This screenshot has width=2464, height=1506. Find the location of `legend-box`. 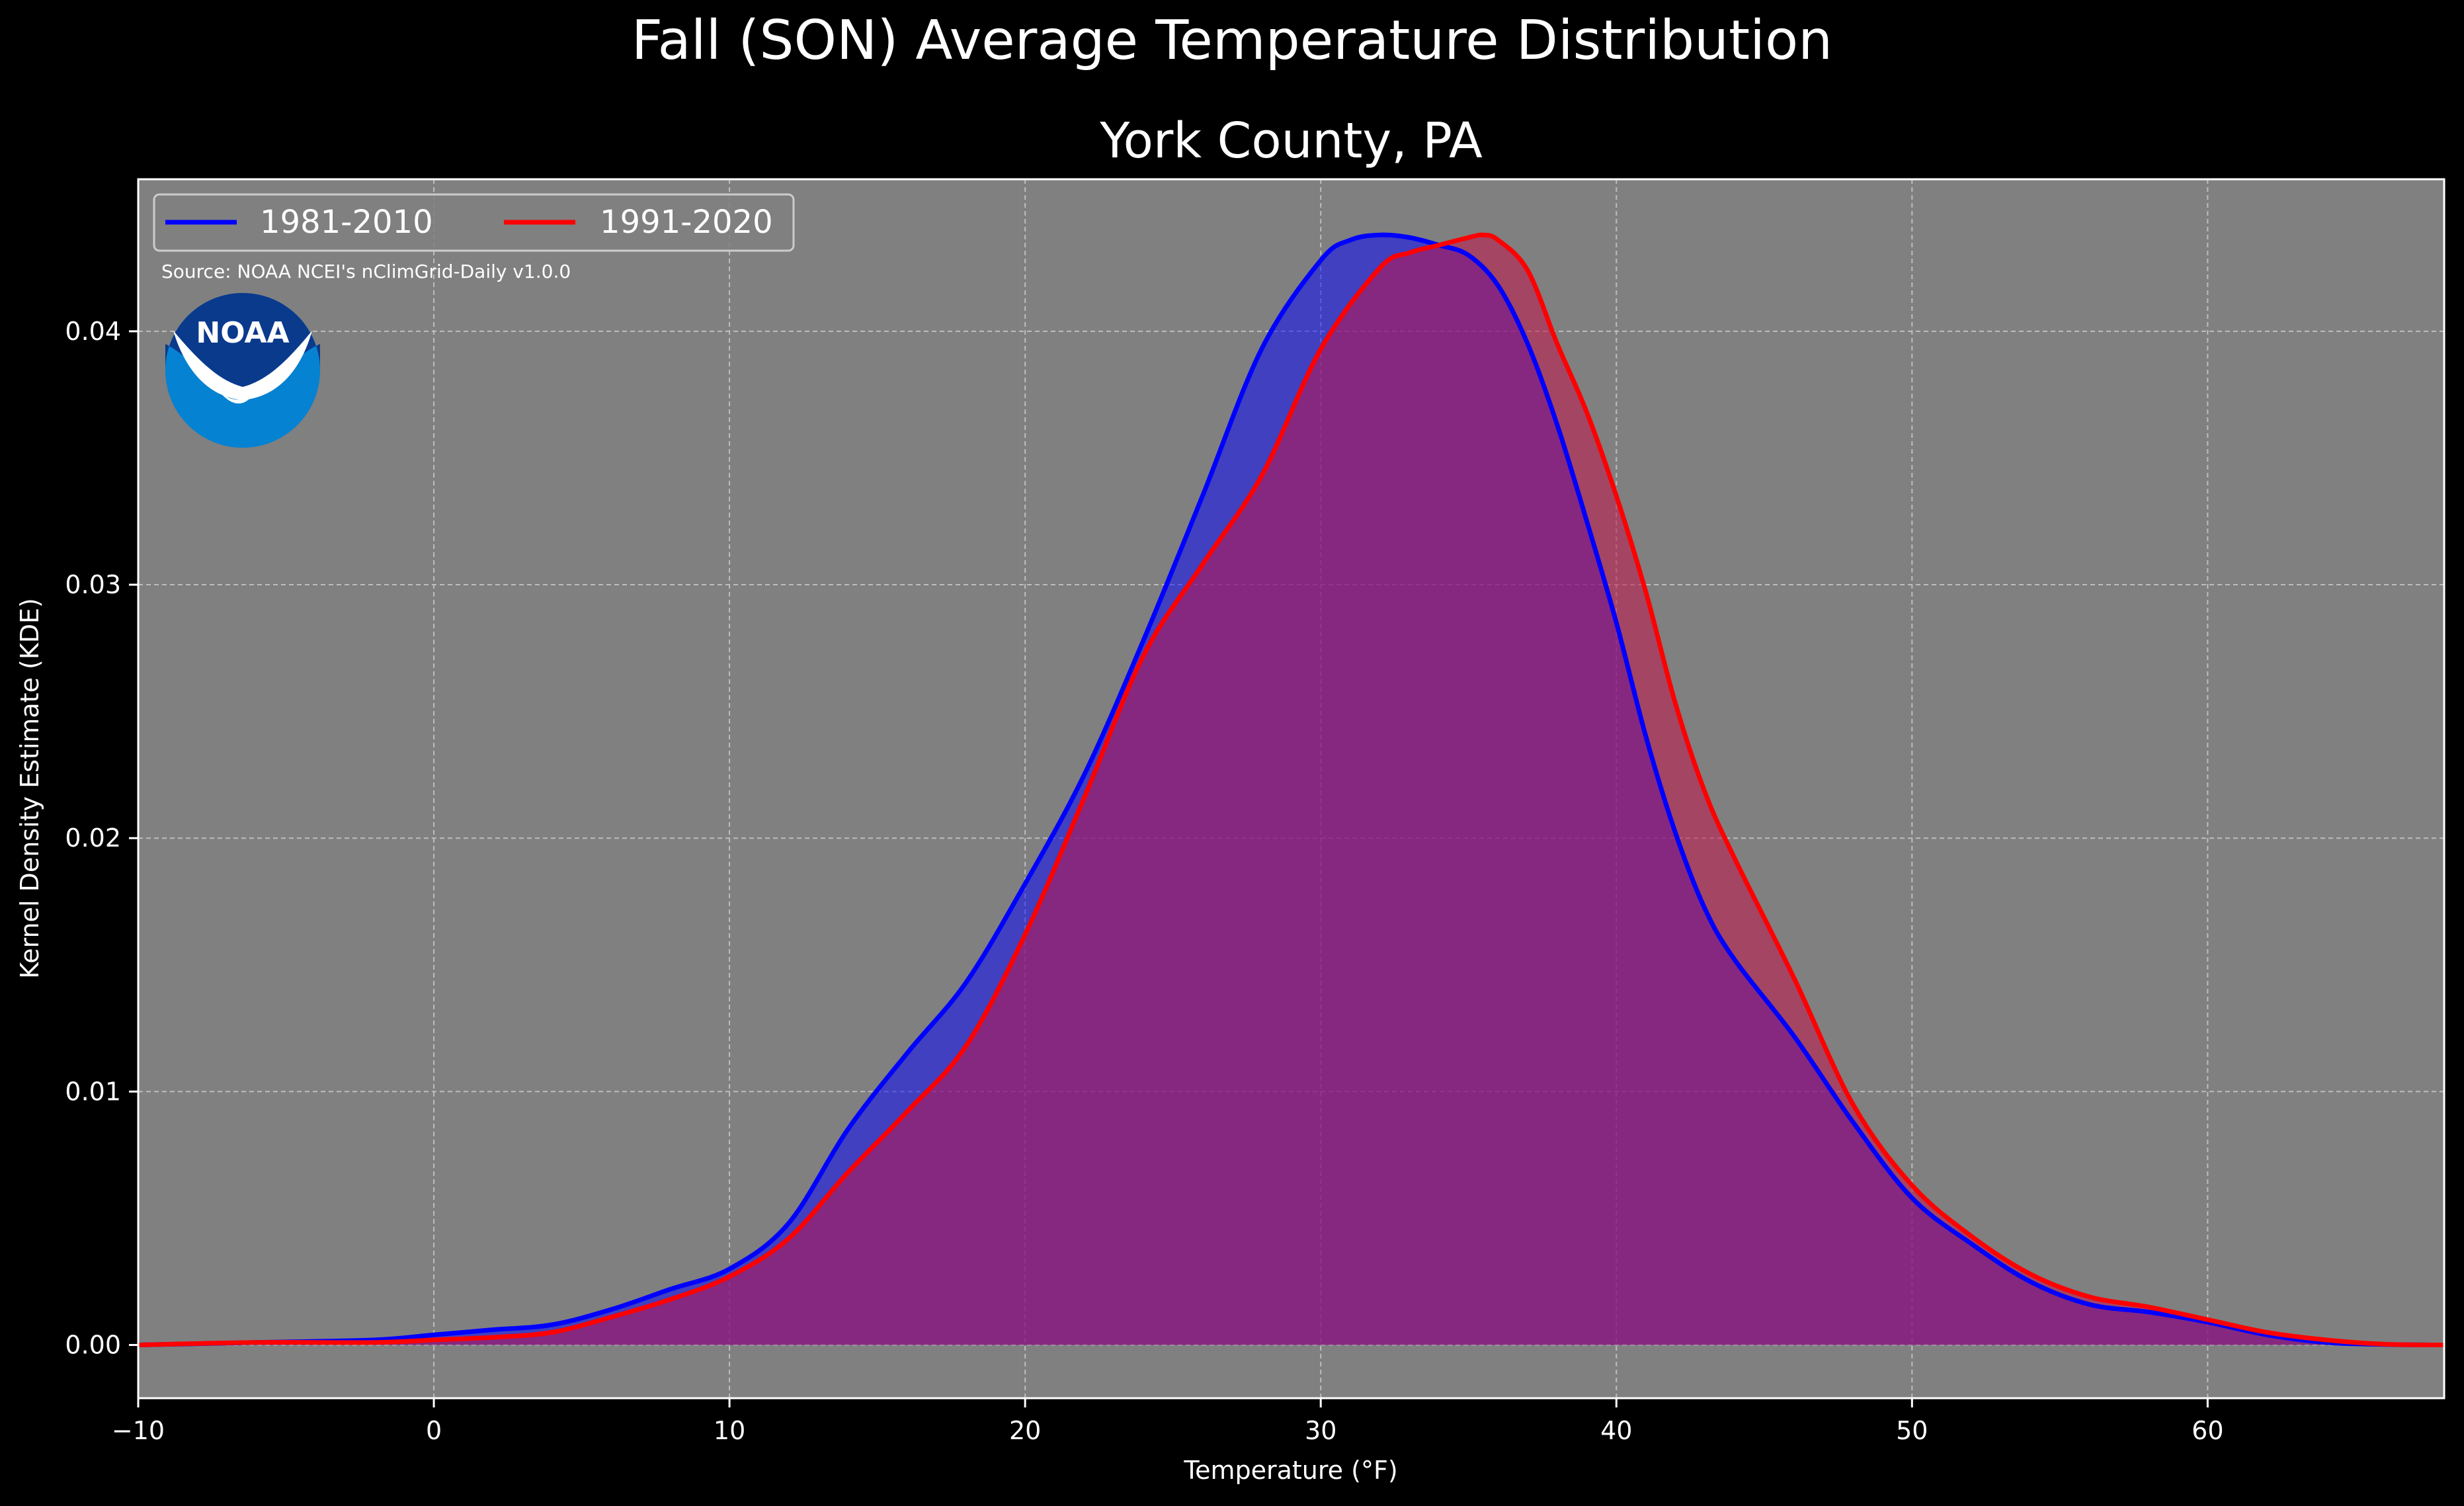

legend-box is located at coordinates (474, 222).